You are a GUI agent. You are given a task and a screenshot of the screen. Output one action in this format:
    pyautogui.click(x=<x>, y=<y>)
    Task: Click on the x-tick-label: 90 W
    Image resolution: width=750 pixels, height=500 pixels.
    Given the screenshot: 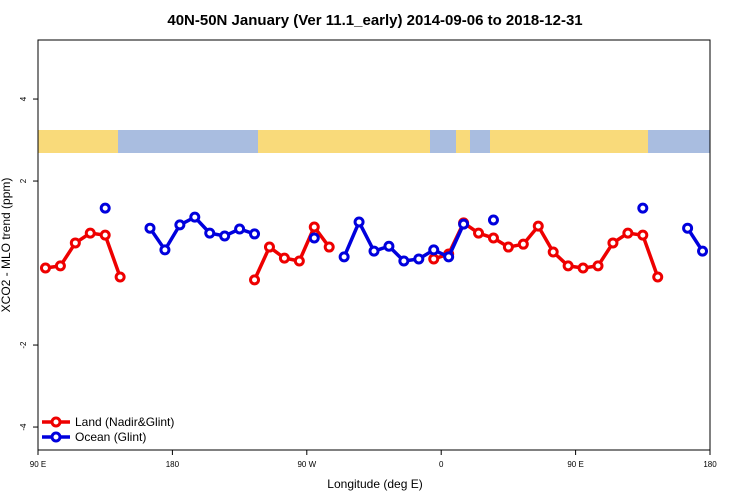 What is the action you would take?
    pyautogui.click(x=306, y=464)
    